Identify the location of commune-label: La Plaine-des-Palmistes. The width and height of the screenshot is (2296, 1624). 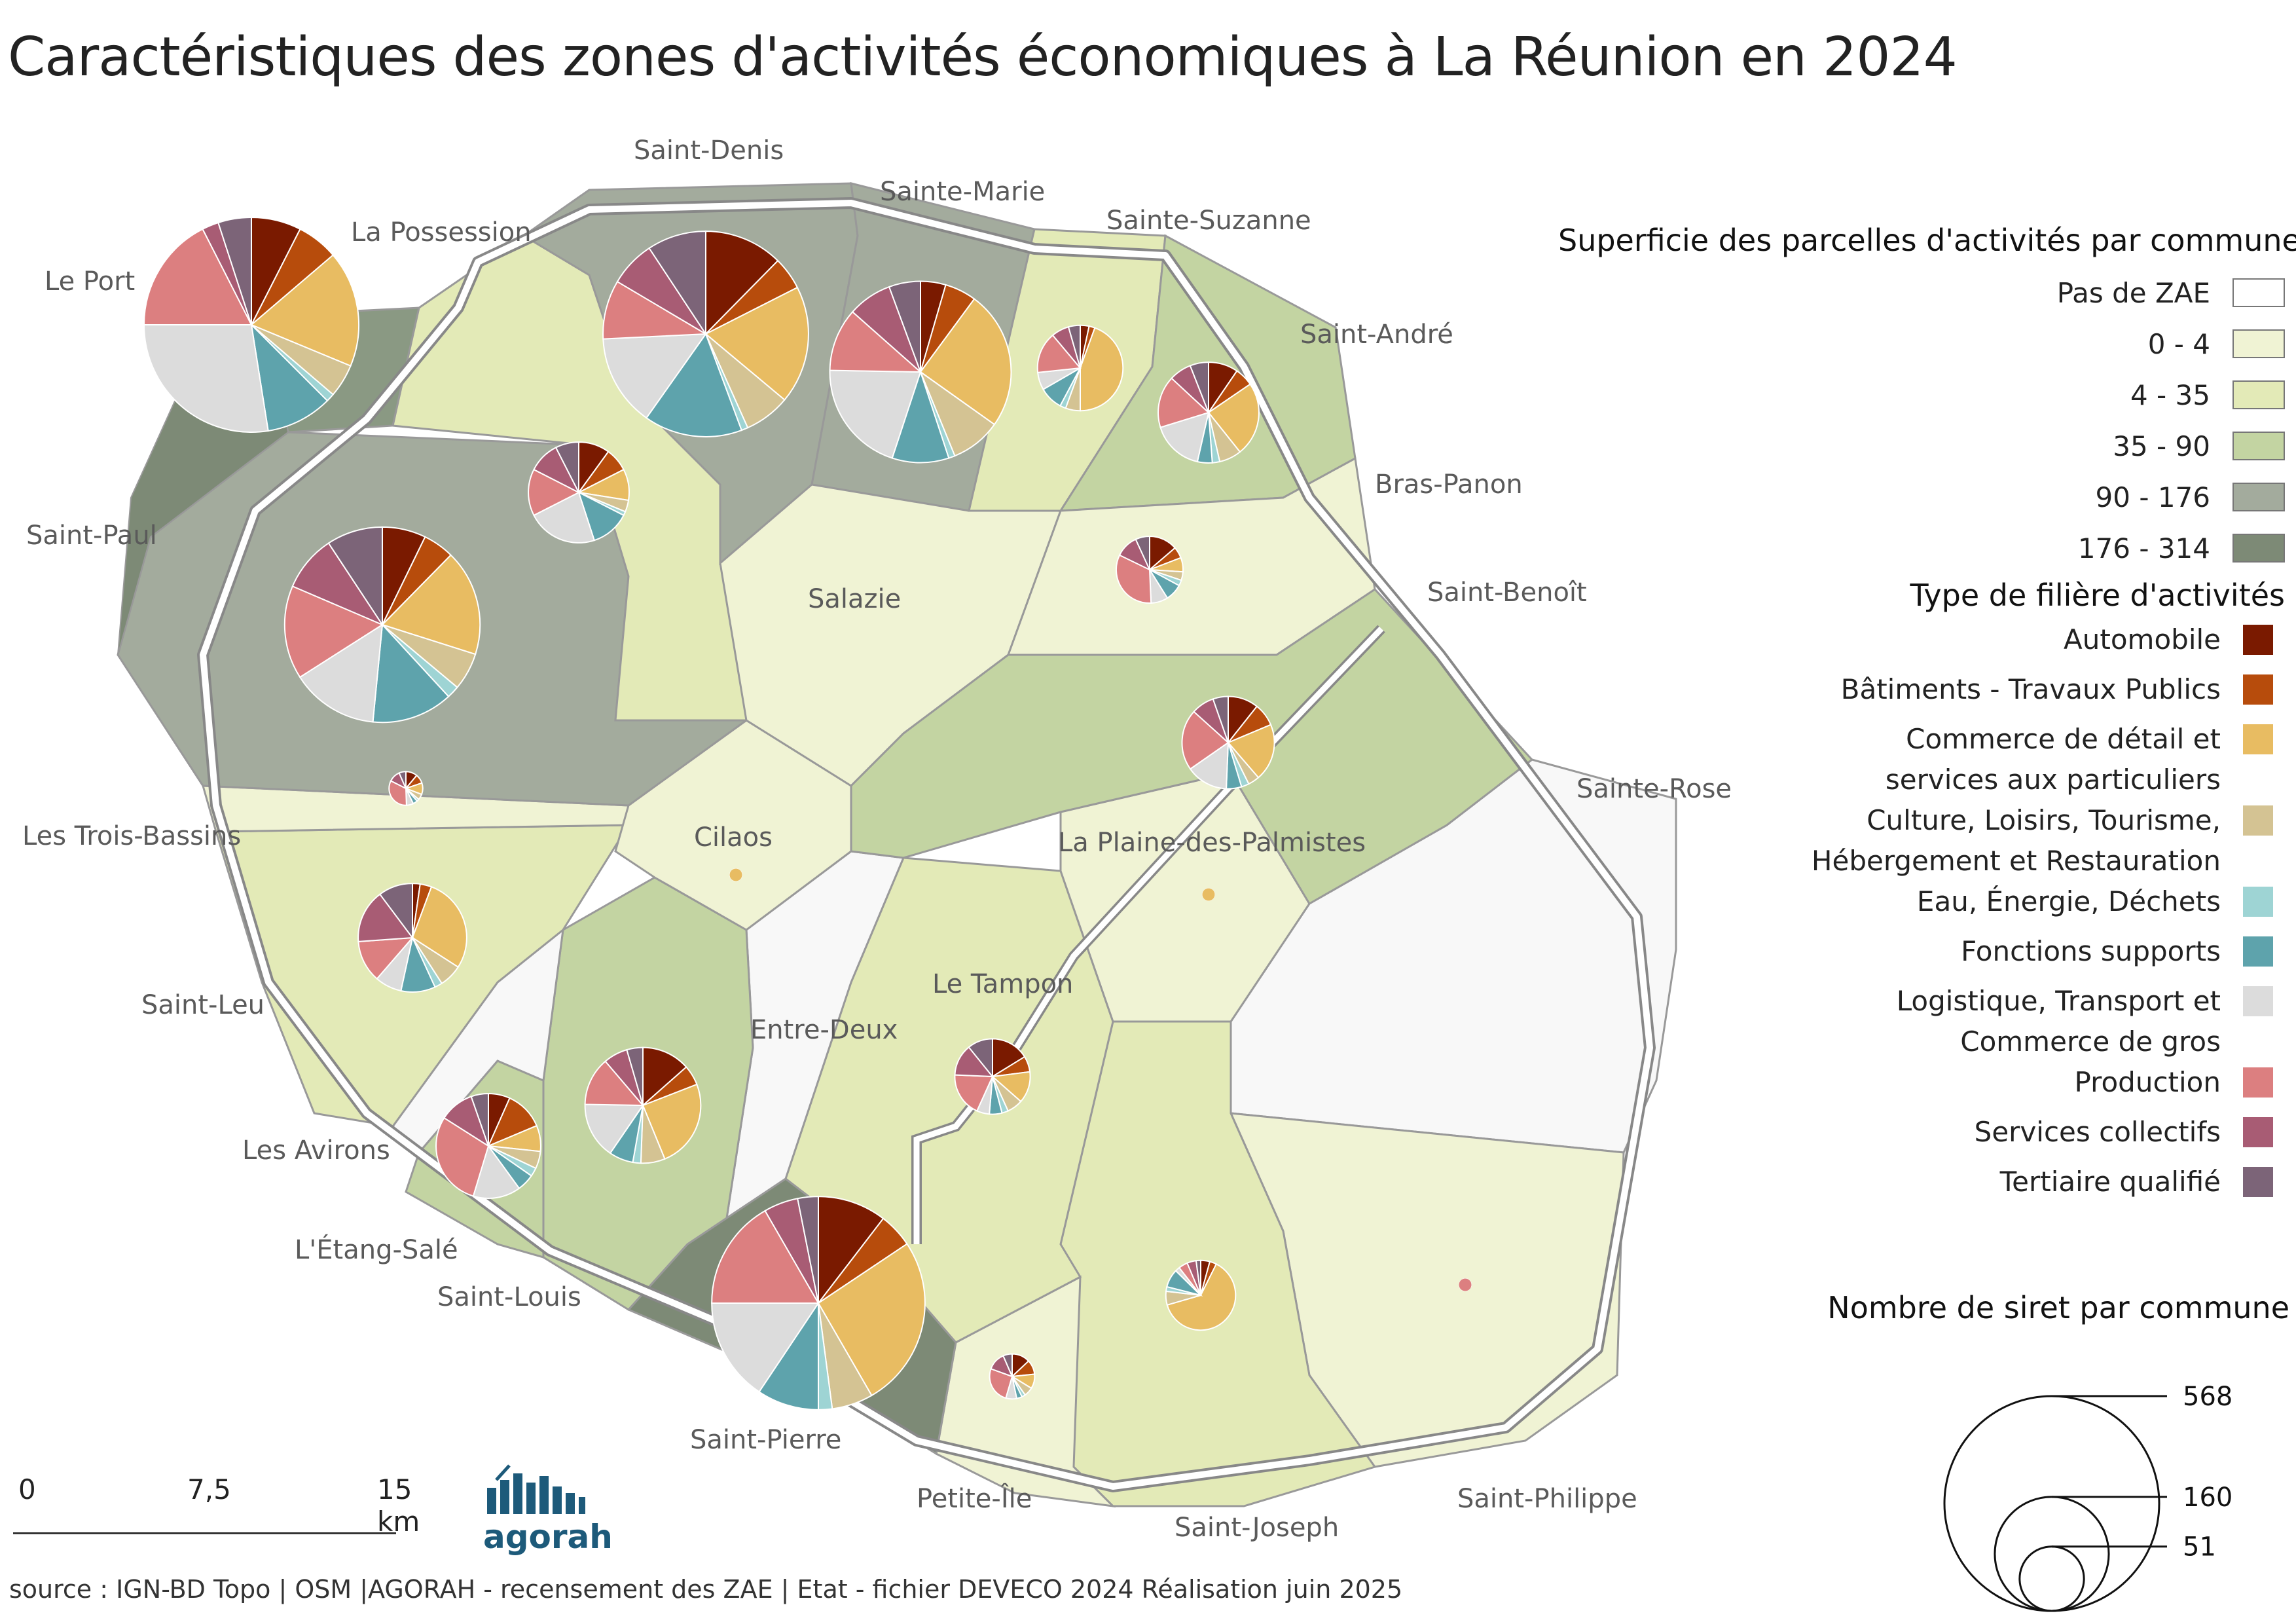
(1212, 843).